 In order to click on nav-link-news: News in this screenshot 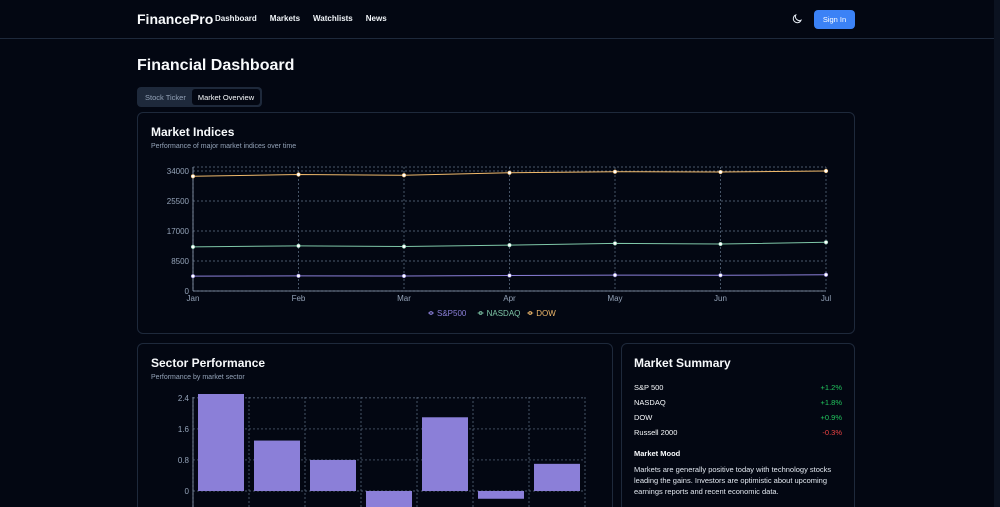, I will do `click(376, 18)`.